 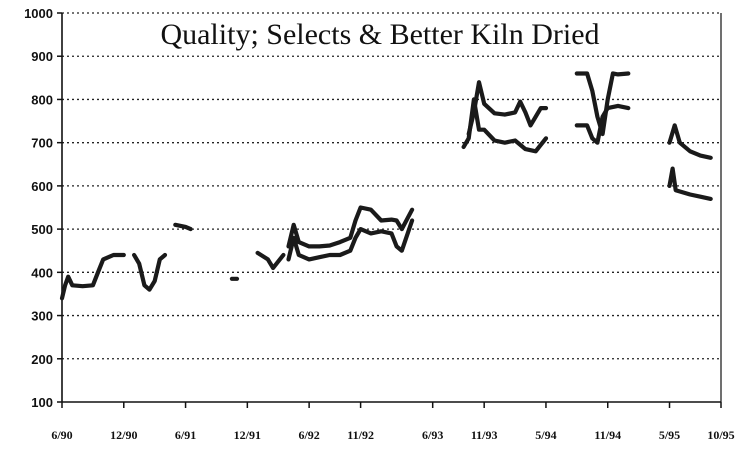 What do you see at coordinates (42, 272) in the screenshot?
I see `y-tick-label: 400` at bounding box center [42, 272].